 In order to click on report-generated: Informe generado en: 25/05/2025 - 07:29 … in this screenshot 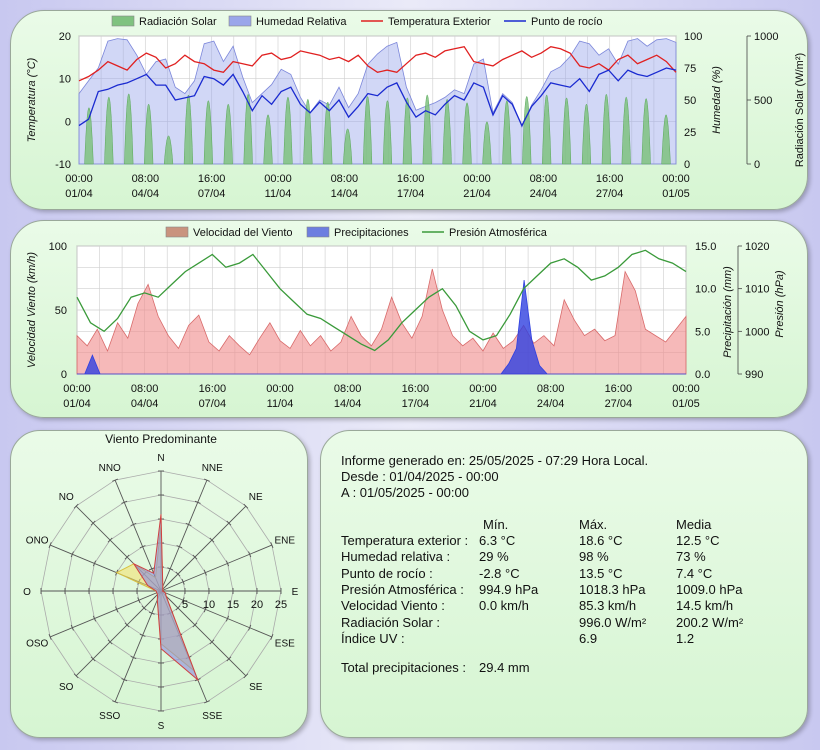, I will do `click(495, 460)`.